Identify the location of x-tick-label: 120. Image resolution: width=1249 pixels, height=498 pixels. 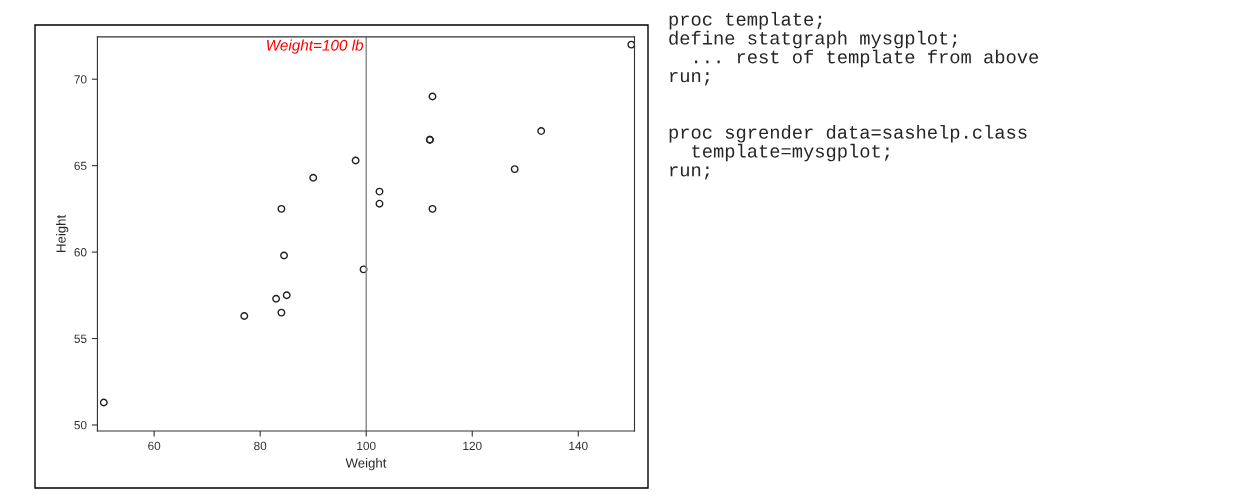
(472, 446).